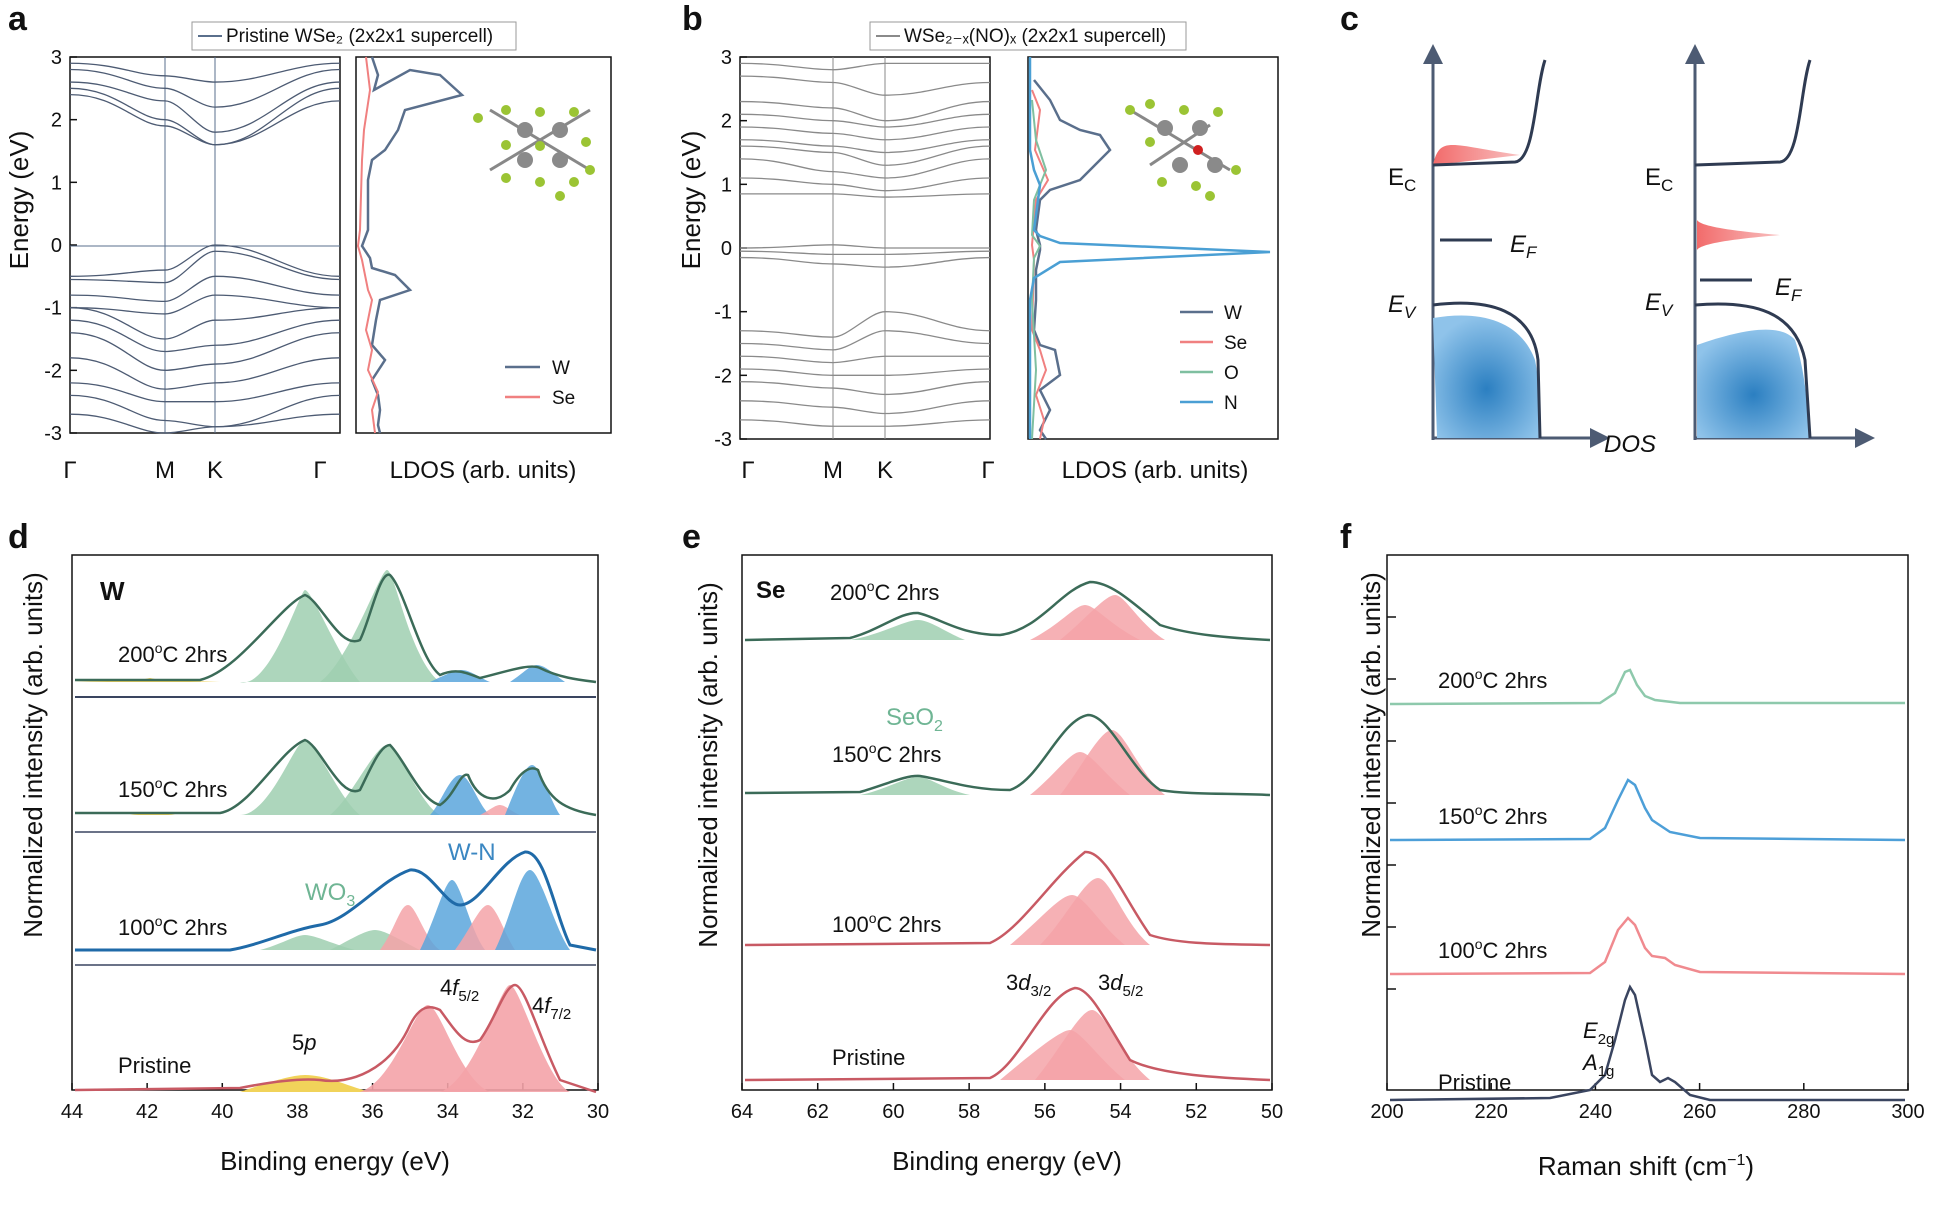 The image size is (1936, 1205). Describe the element at coordinates (1402, 306) in the screenshot. I see `ev-label-left: EV` at that location.